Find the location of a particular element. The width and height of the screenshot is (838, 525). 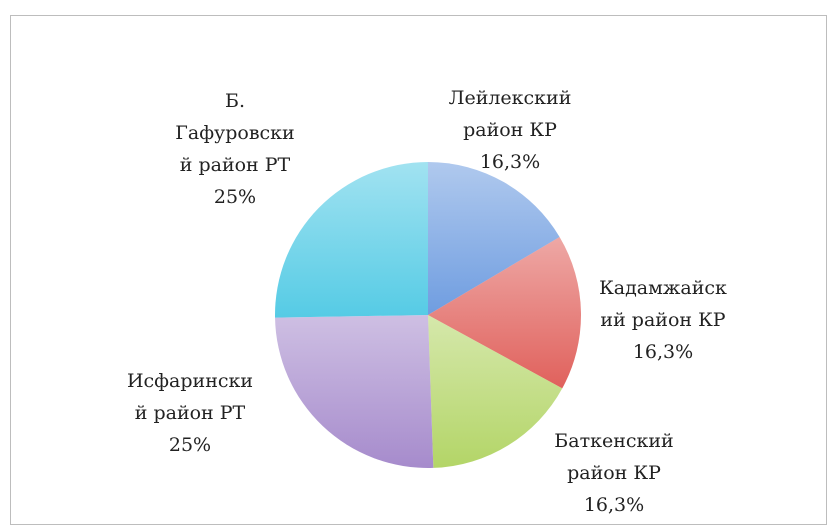

slice-label: Баткенский район КР 16,3% is located at coordinates (614, 473).